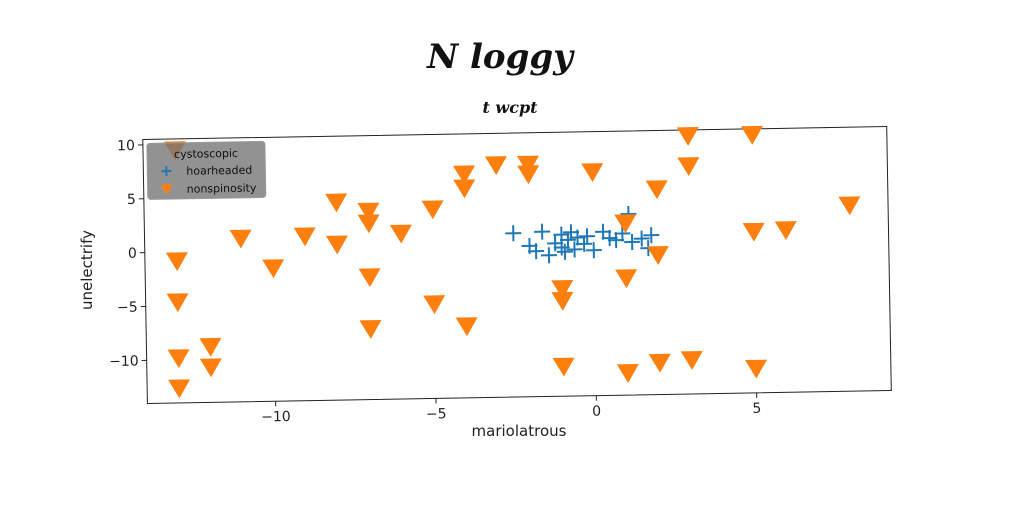  Describe the element at coordinates (127, 308) in the screenshot. I see `y-tick-label: −5` at that location.